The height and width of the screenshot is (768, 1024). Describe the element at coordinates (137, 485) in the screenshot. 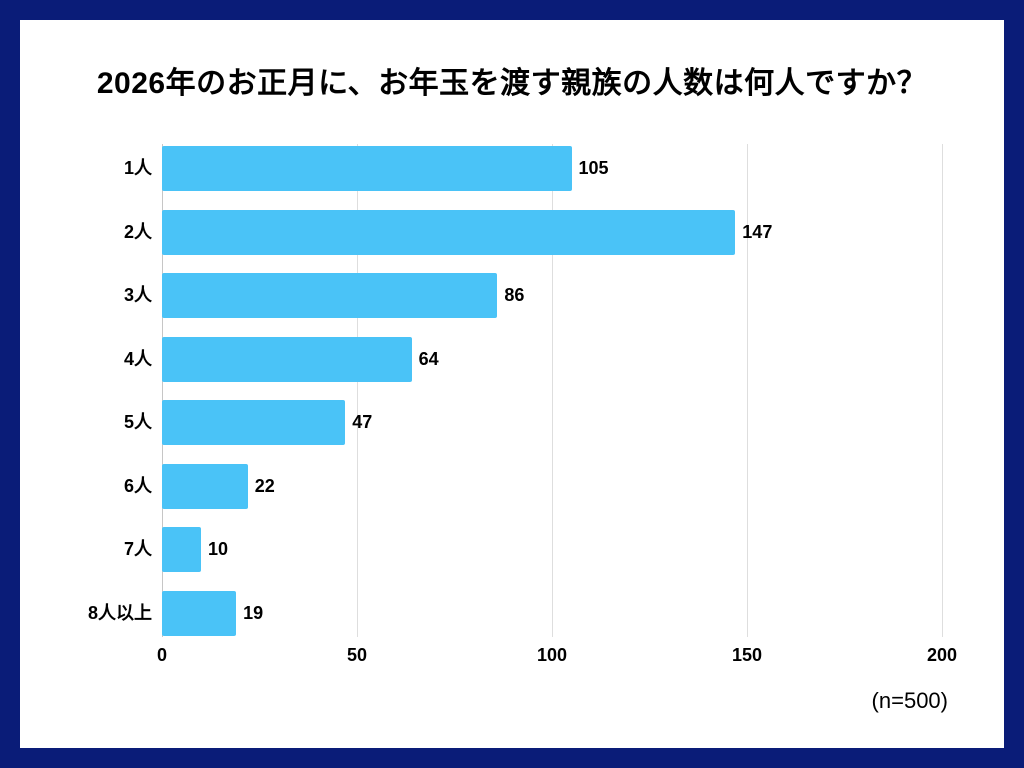

I see `category-label: 6人` at that location.